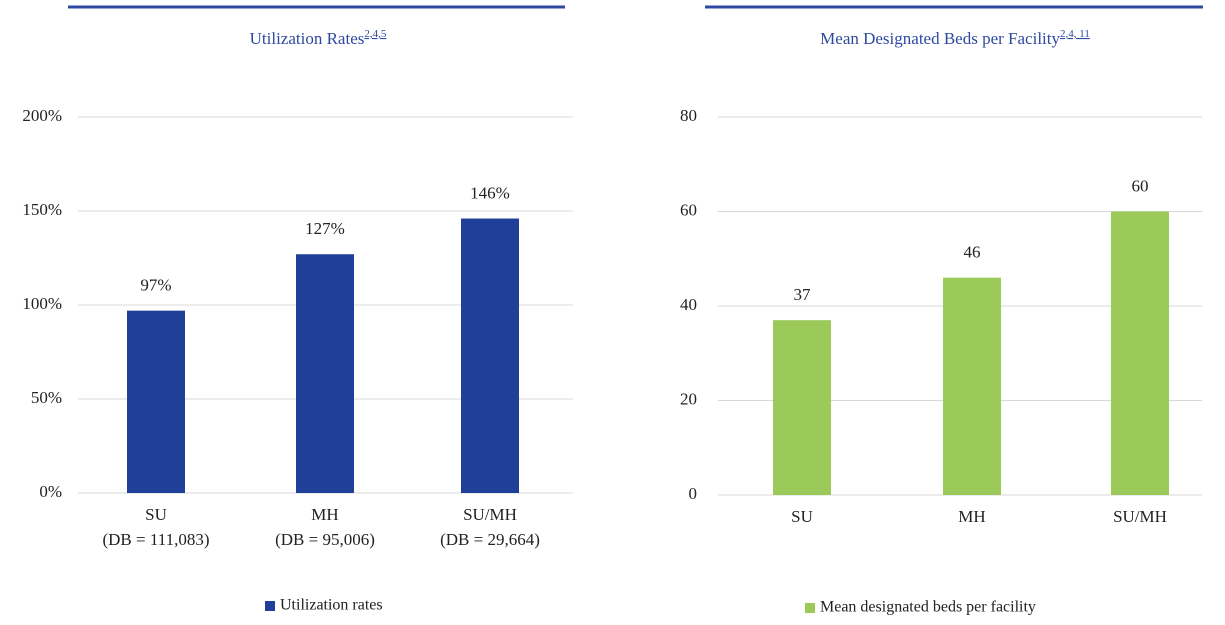  What do you see at coordinates (688, 115) in the screenshot?
I see `y-tick-label: 80` at bounding box center [688, 115].